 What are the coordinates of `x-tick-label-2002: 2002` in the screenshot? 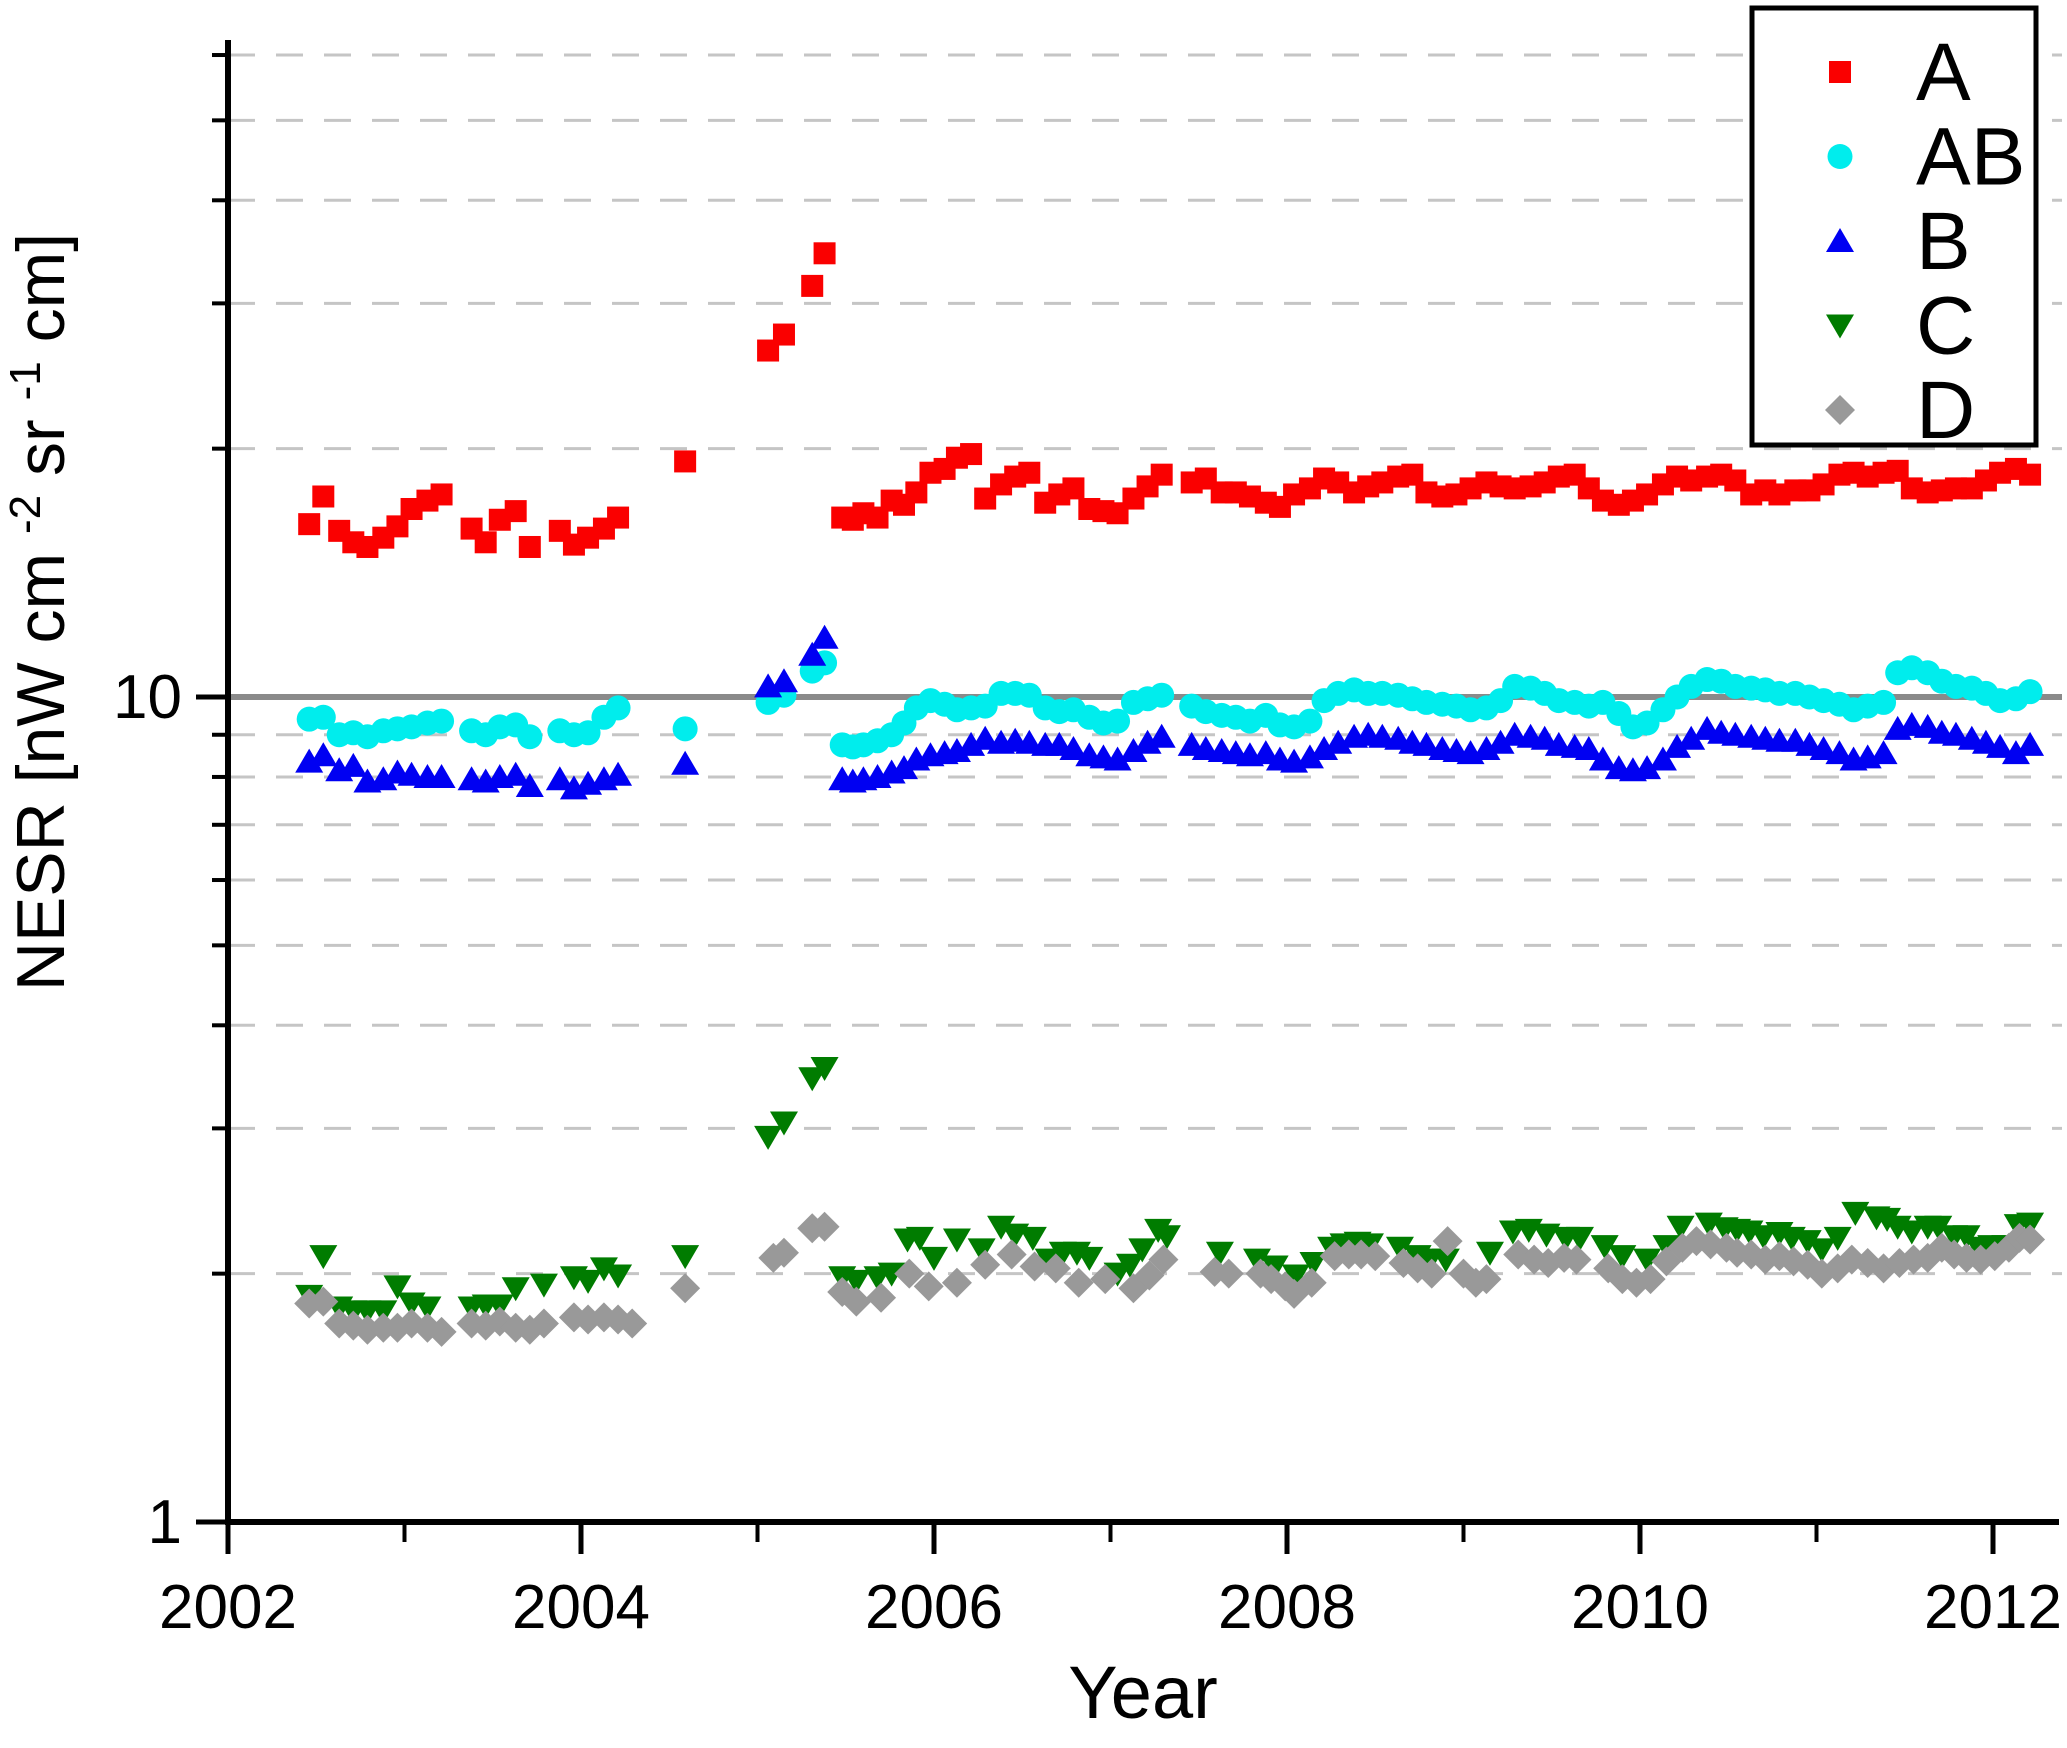 It's located at (228, 1607).